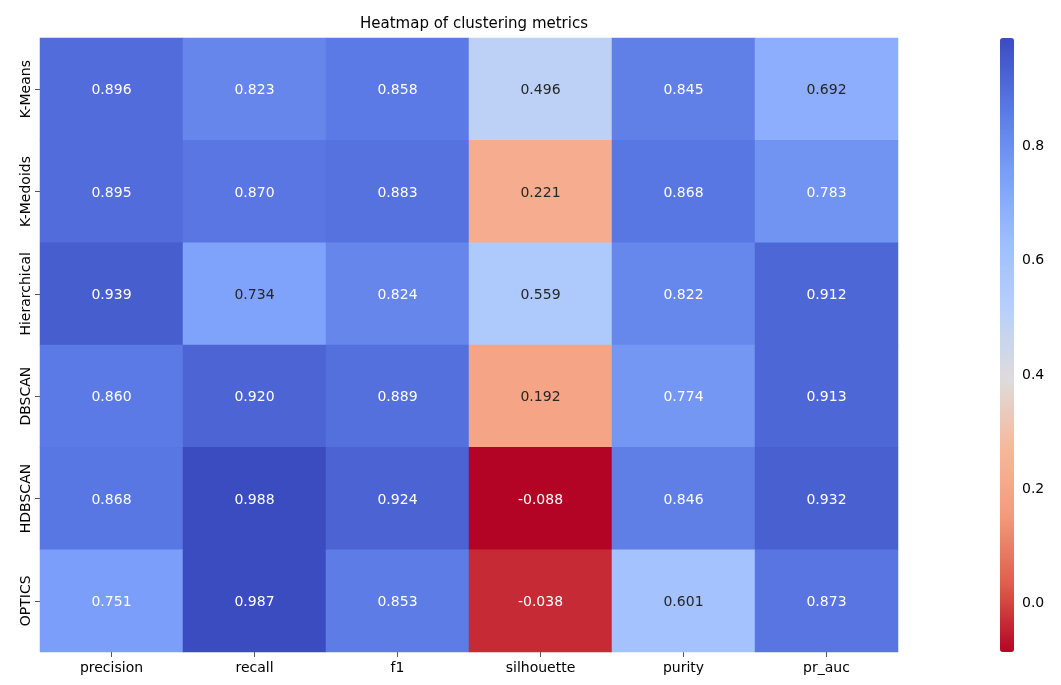 The width and height of the screenshot is (1061, 685). Describe the element at coordinates (683, 667) in the screenshot. I see `x-tick-label: purity` at that location.